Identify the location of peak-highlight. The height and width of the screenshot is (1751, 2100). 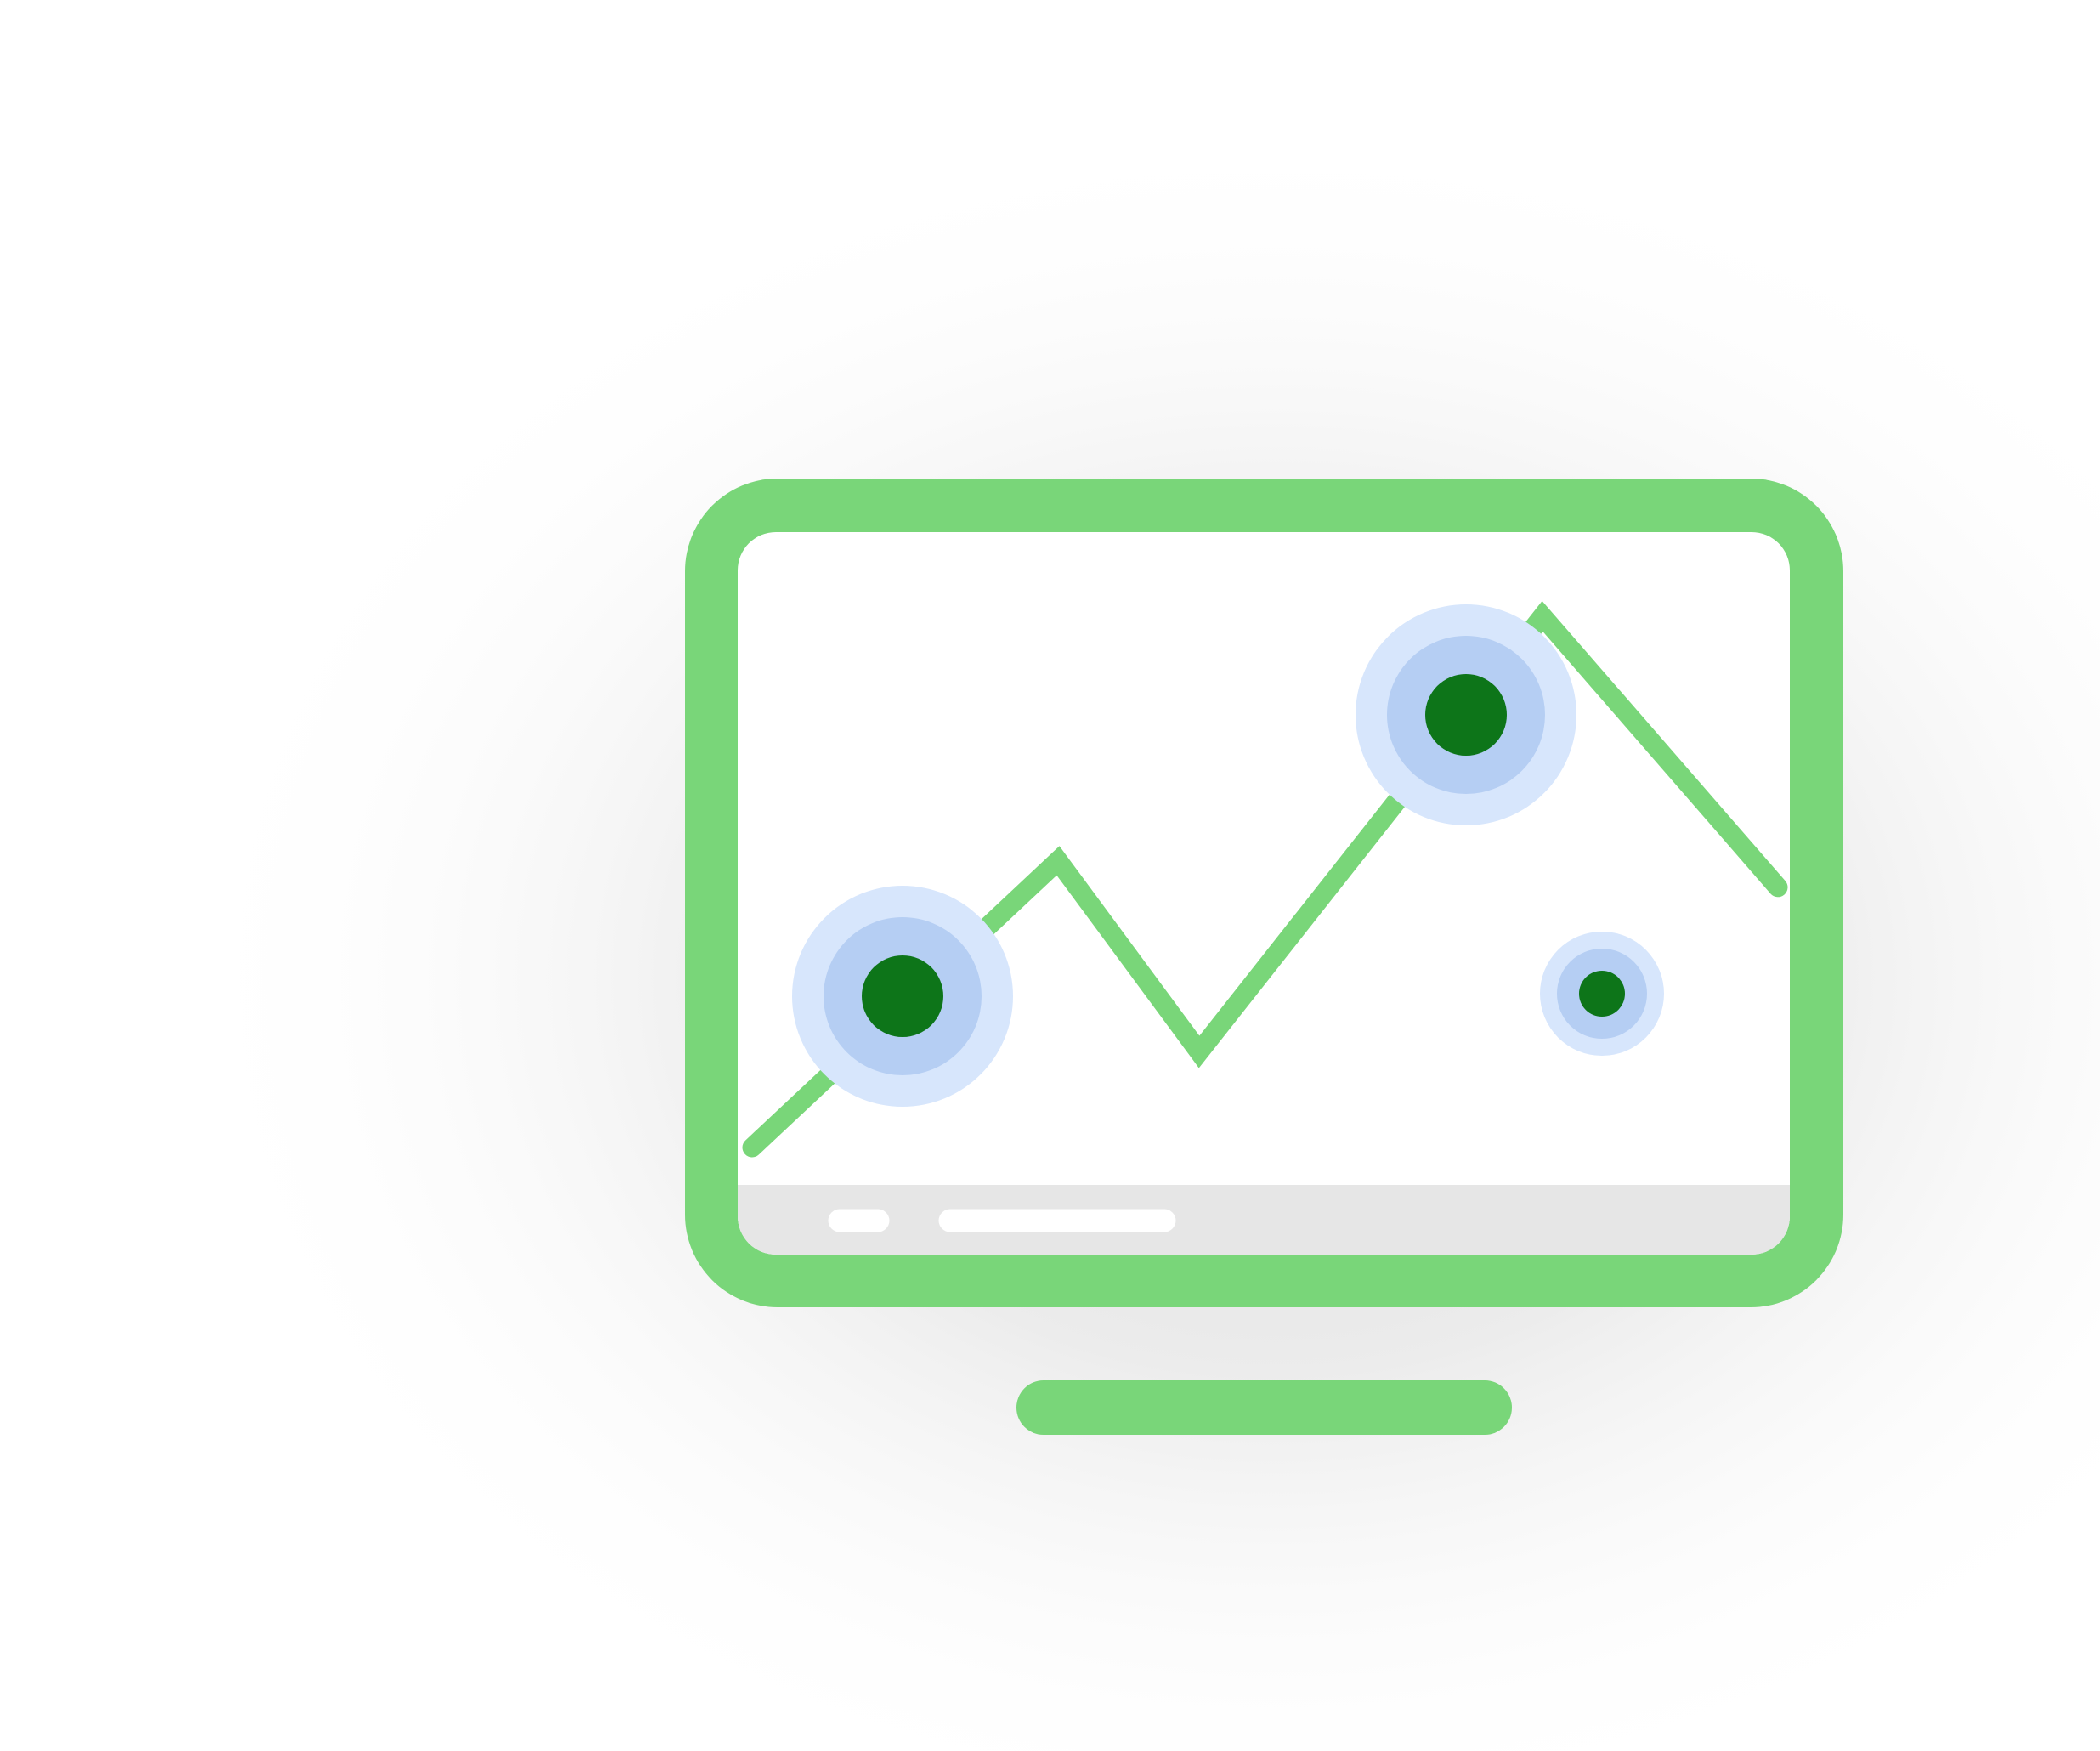
(1466, 714).